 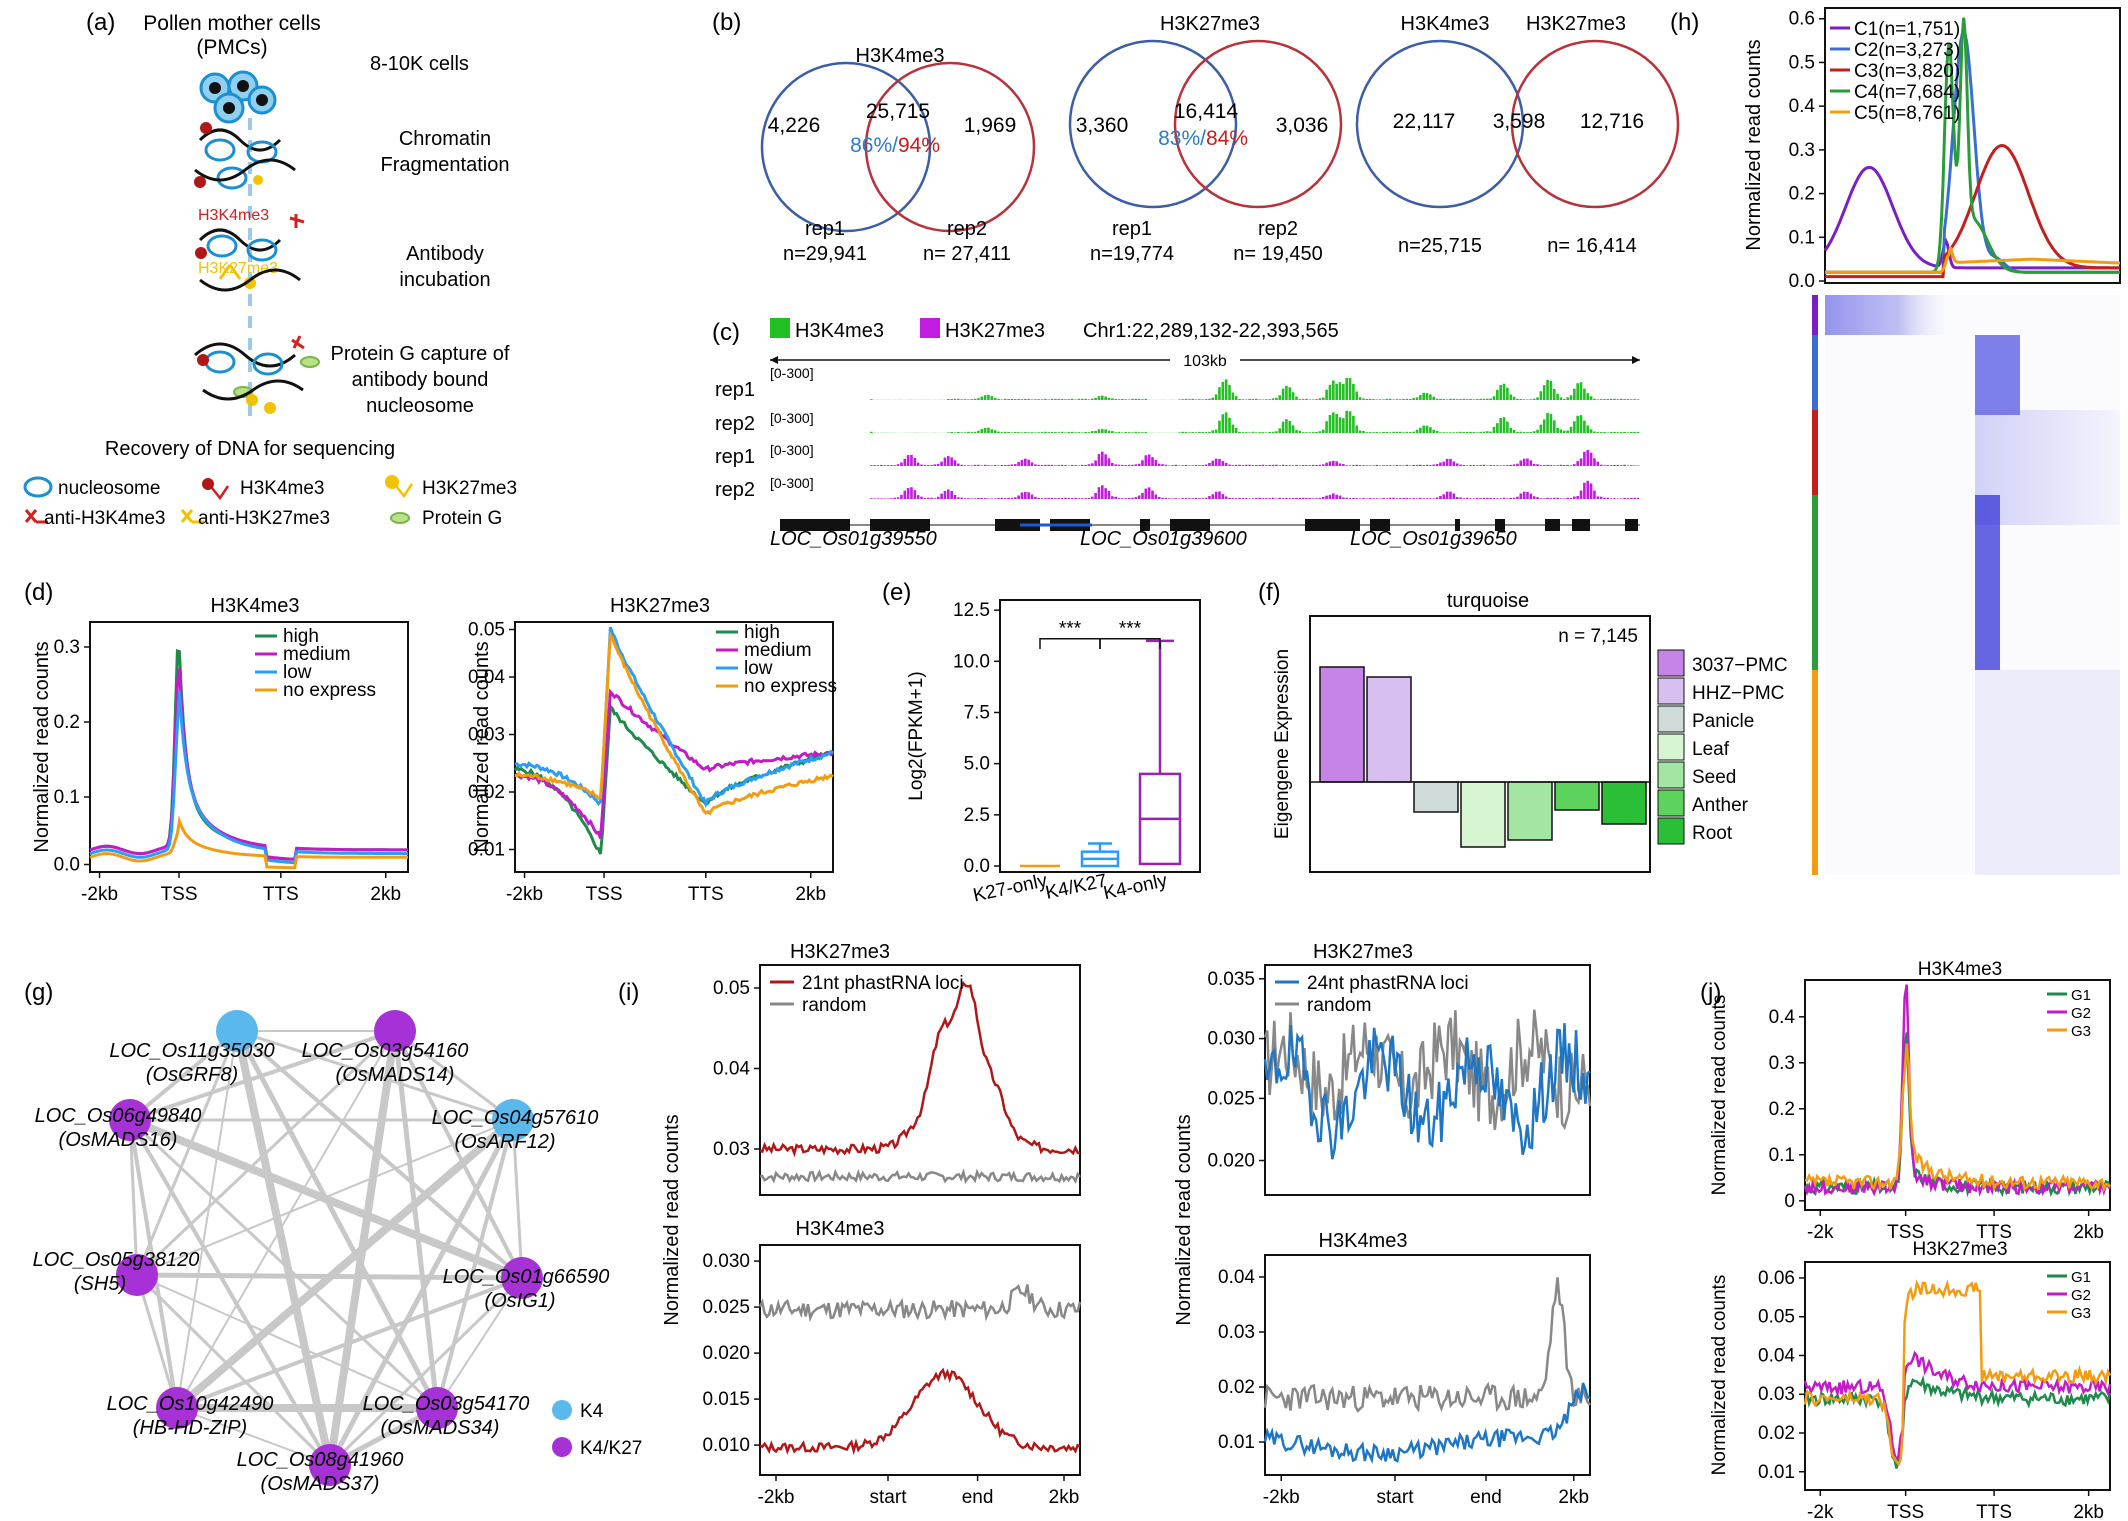 What do you see at coordinates (504, 1142) in the screenshot?
I see `node-gene-alias: (OsARF12)` at bounding box center [504, 1142].